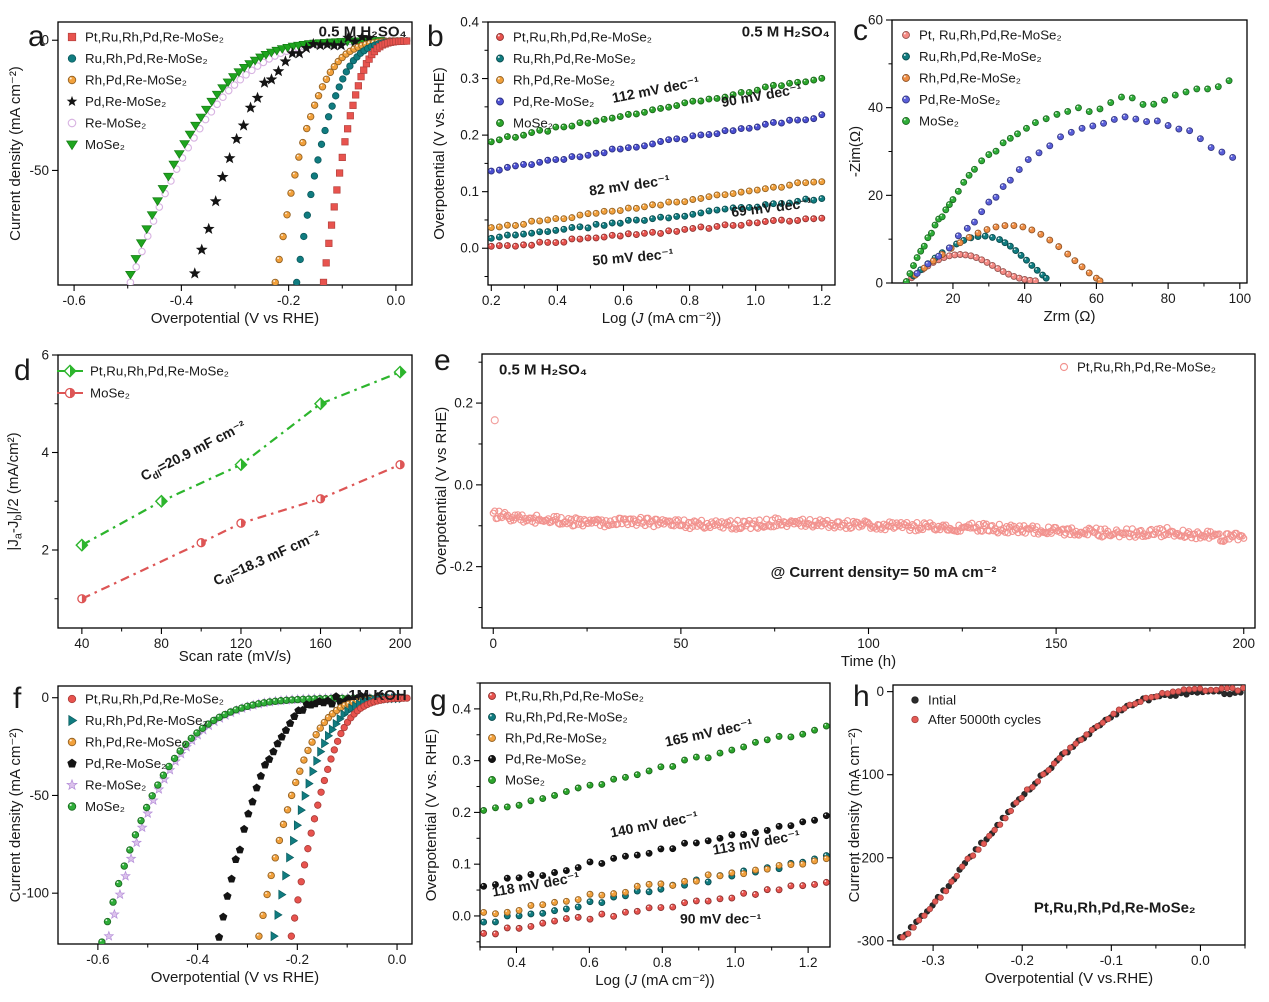 The width and height of the screenshot is (1269, 1002). What do you see at coordinates (689, 300) in the screenshot?
I see `svg-text: 0.8` at bounding box center [689, 300].